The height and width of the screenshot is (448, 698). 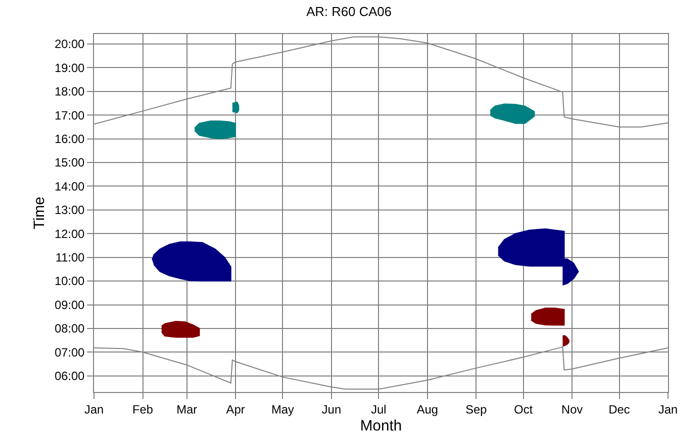 What do you see at coordinates (349, 11) in the screenshot?
I see `chart-title: AR: R60 CA06` at bounding box center [349, 11].